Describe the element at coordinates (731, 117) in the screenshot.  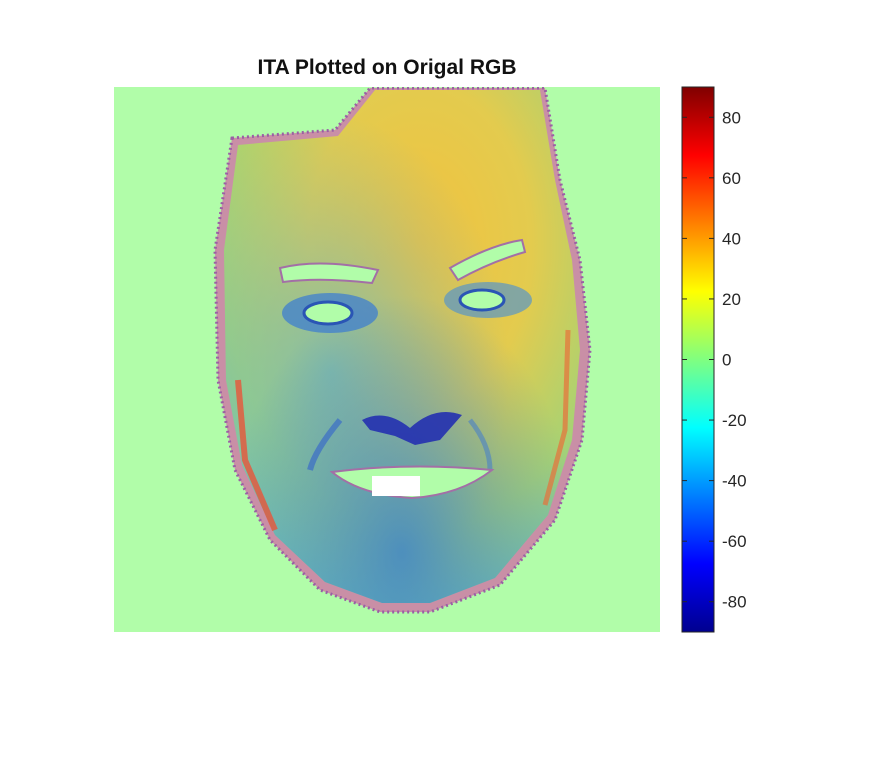
I see `colorbar-tick-label: 80` at that location.